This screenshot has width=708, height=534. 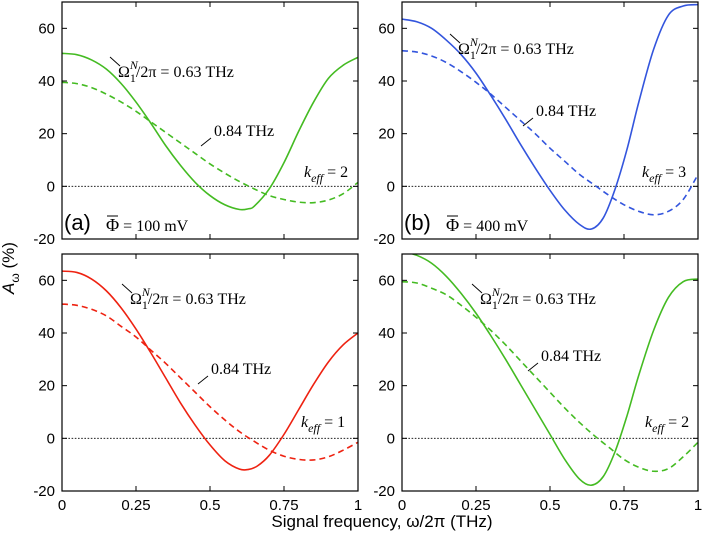 What do you see at coordinates (9, 289) in the screenshot?
I see `y-axis-title-main: A` at bounding box center [9, 289].